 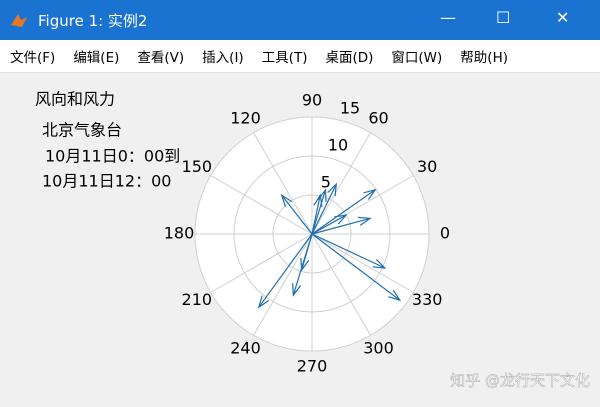 What do you see at coordinates (161, 58) in the screenshot?
I see `menu-item: 查看(V)` at bounding box center [161, 58].